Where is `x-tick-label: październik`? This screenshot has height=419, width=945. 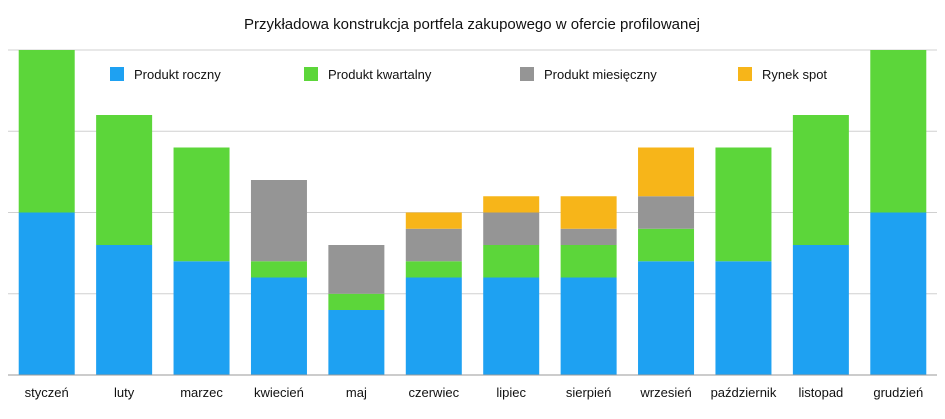
x-tick-label: październik is located at coordinates (744, 392).